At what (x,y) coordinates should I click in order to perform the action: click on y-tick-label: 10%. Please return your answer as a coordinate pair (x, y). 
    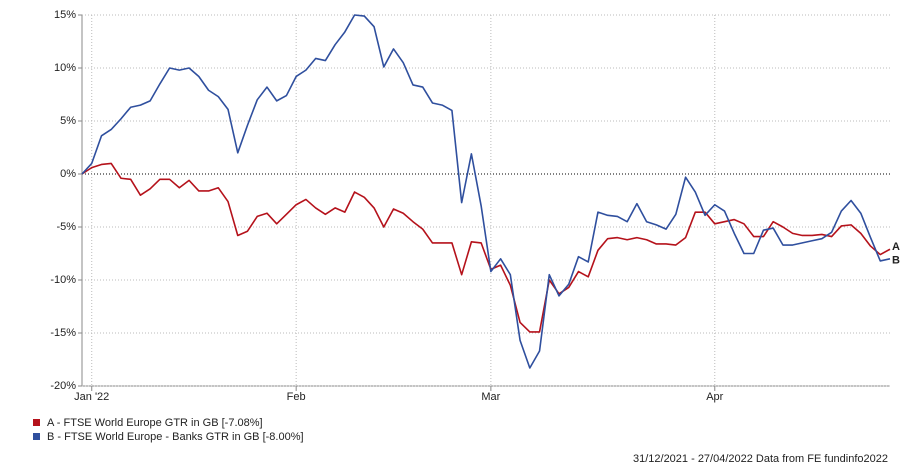
    Looking at the image, I should click on (65, 68).